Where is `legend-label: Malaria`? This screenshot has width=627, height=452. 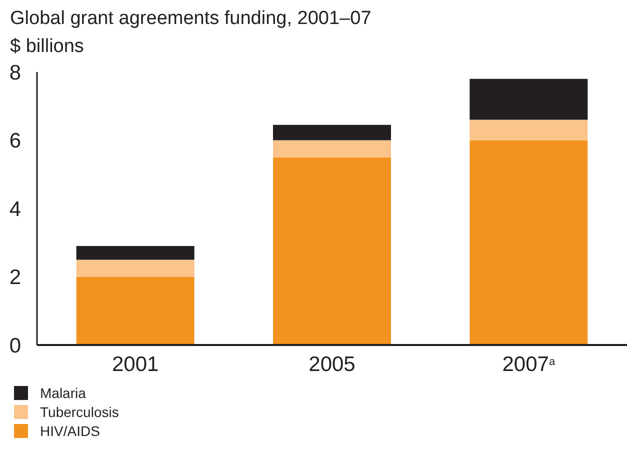
legend-label: Malaria is located at coordinates (63, 392).